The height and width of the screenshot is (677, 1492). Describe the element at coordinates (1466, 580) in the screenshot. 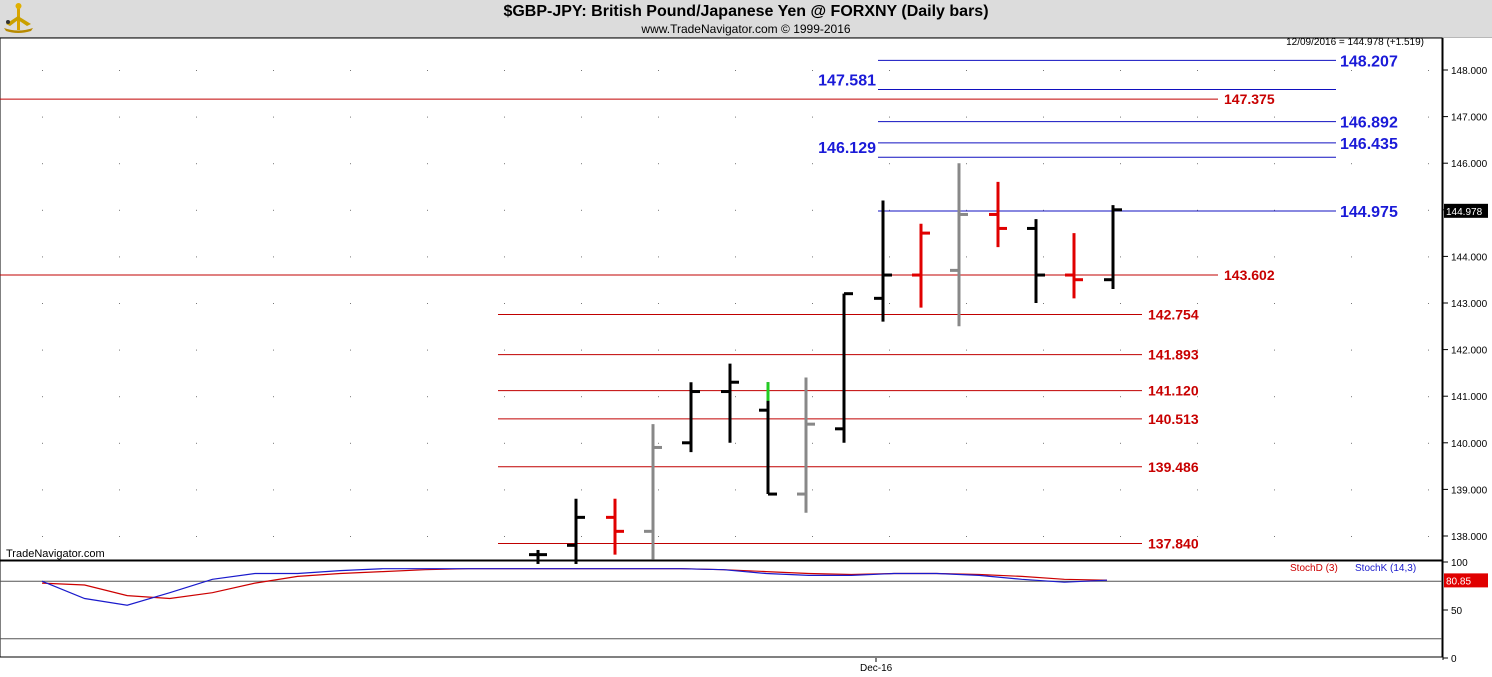

I see `stoch-value-tag` at that location.